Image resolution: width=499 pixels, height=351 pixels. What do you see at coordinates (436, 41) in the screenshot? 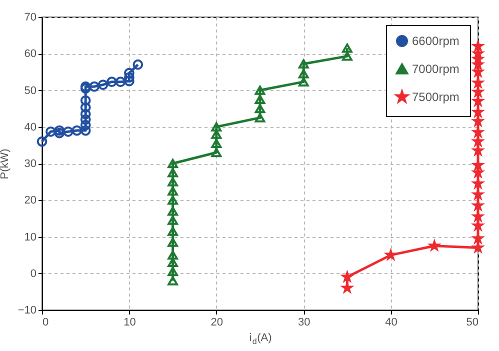
I see `legend-label: 6600rpm` at bounding box center [436, 41].